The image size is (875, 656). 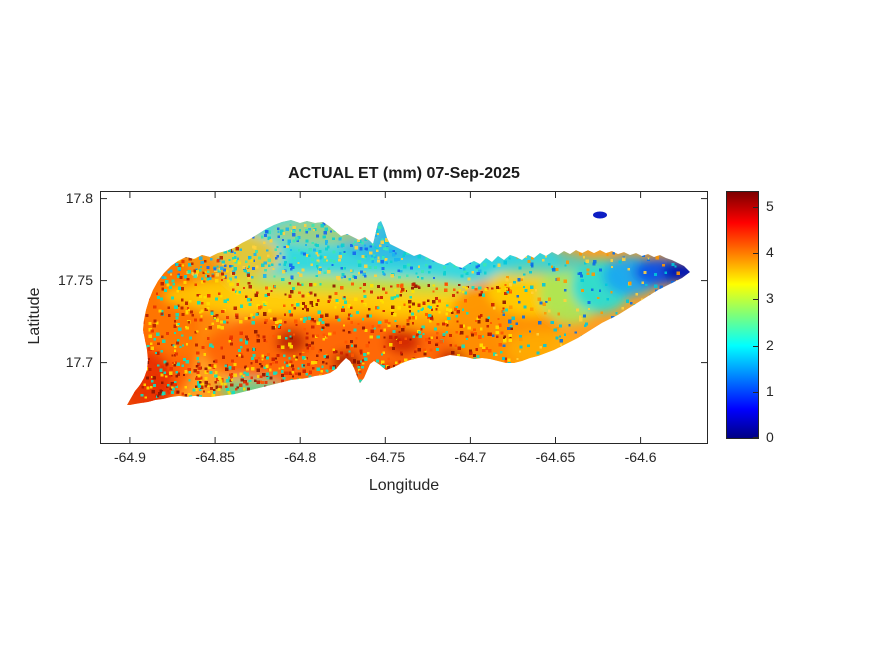 I want to click on x-axis-label: Longitude, so click(x=404, y=485).